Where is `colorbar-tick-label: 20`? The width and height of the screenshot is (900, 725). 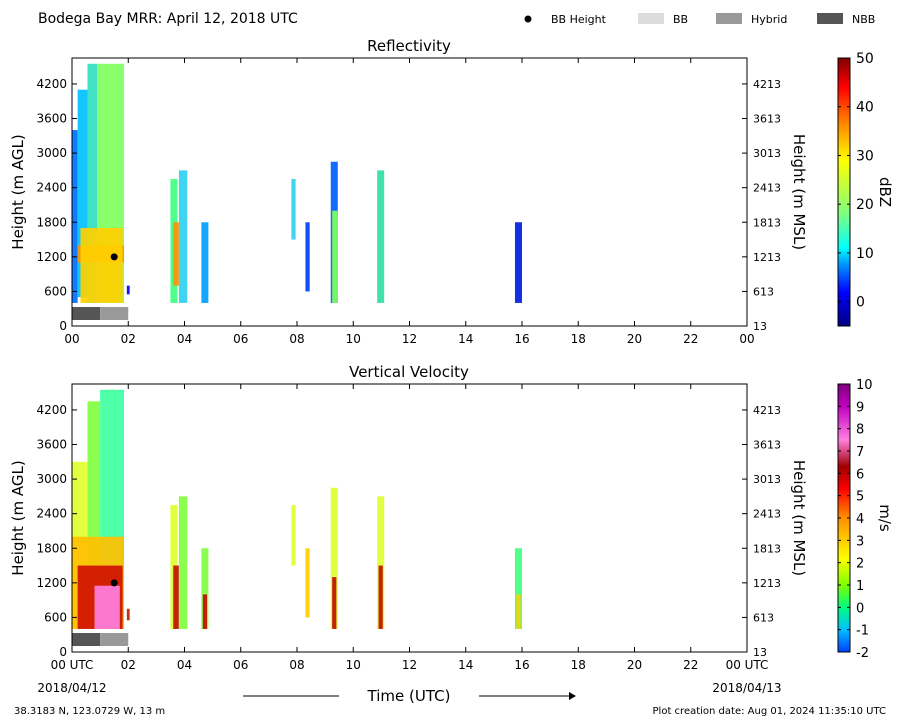 colorbar-tick-label: 20 is located at coordinates (865, 205).